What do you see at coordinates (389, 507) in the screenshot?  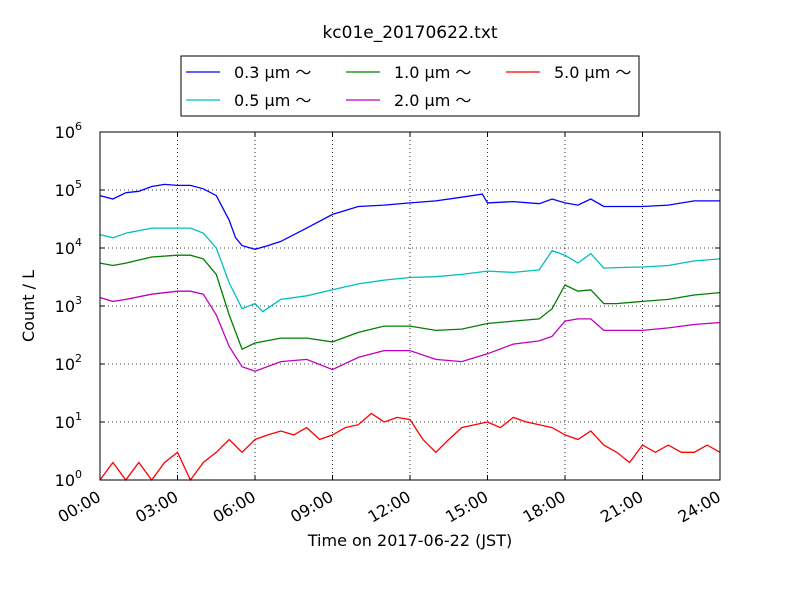 I see `x-tick-label: 12:00` at bounding box center [389, 507].